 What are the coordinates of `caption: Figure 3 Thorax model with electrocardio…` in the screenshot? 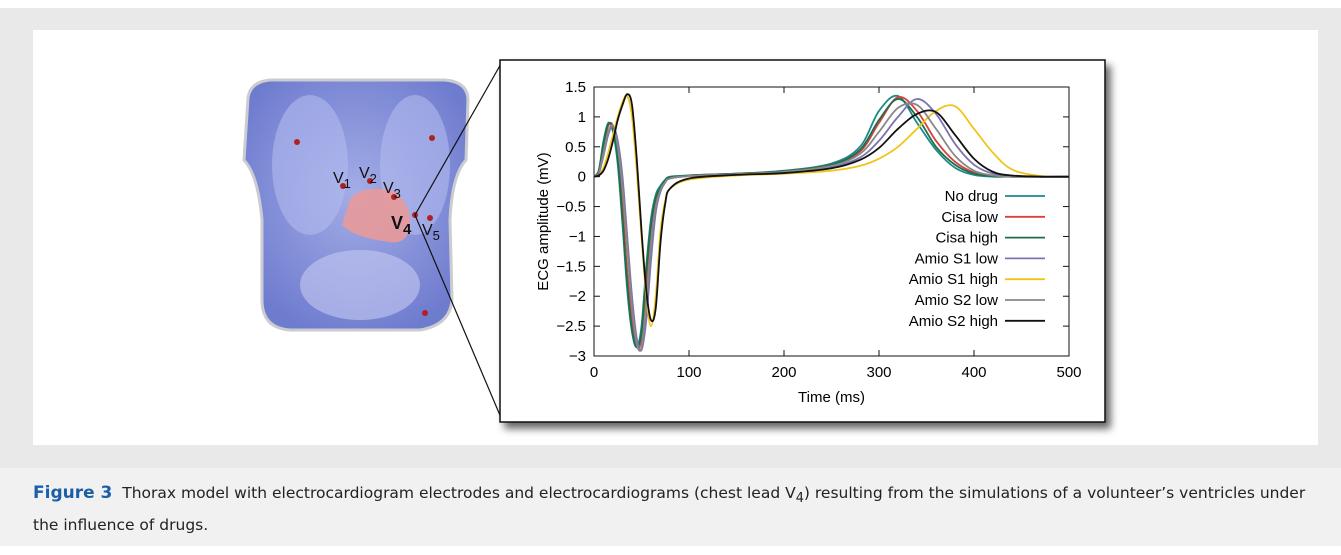 It's located at (673, 509).